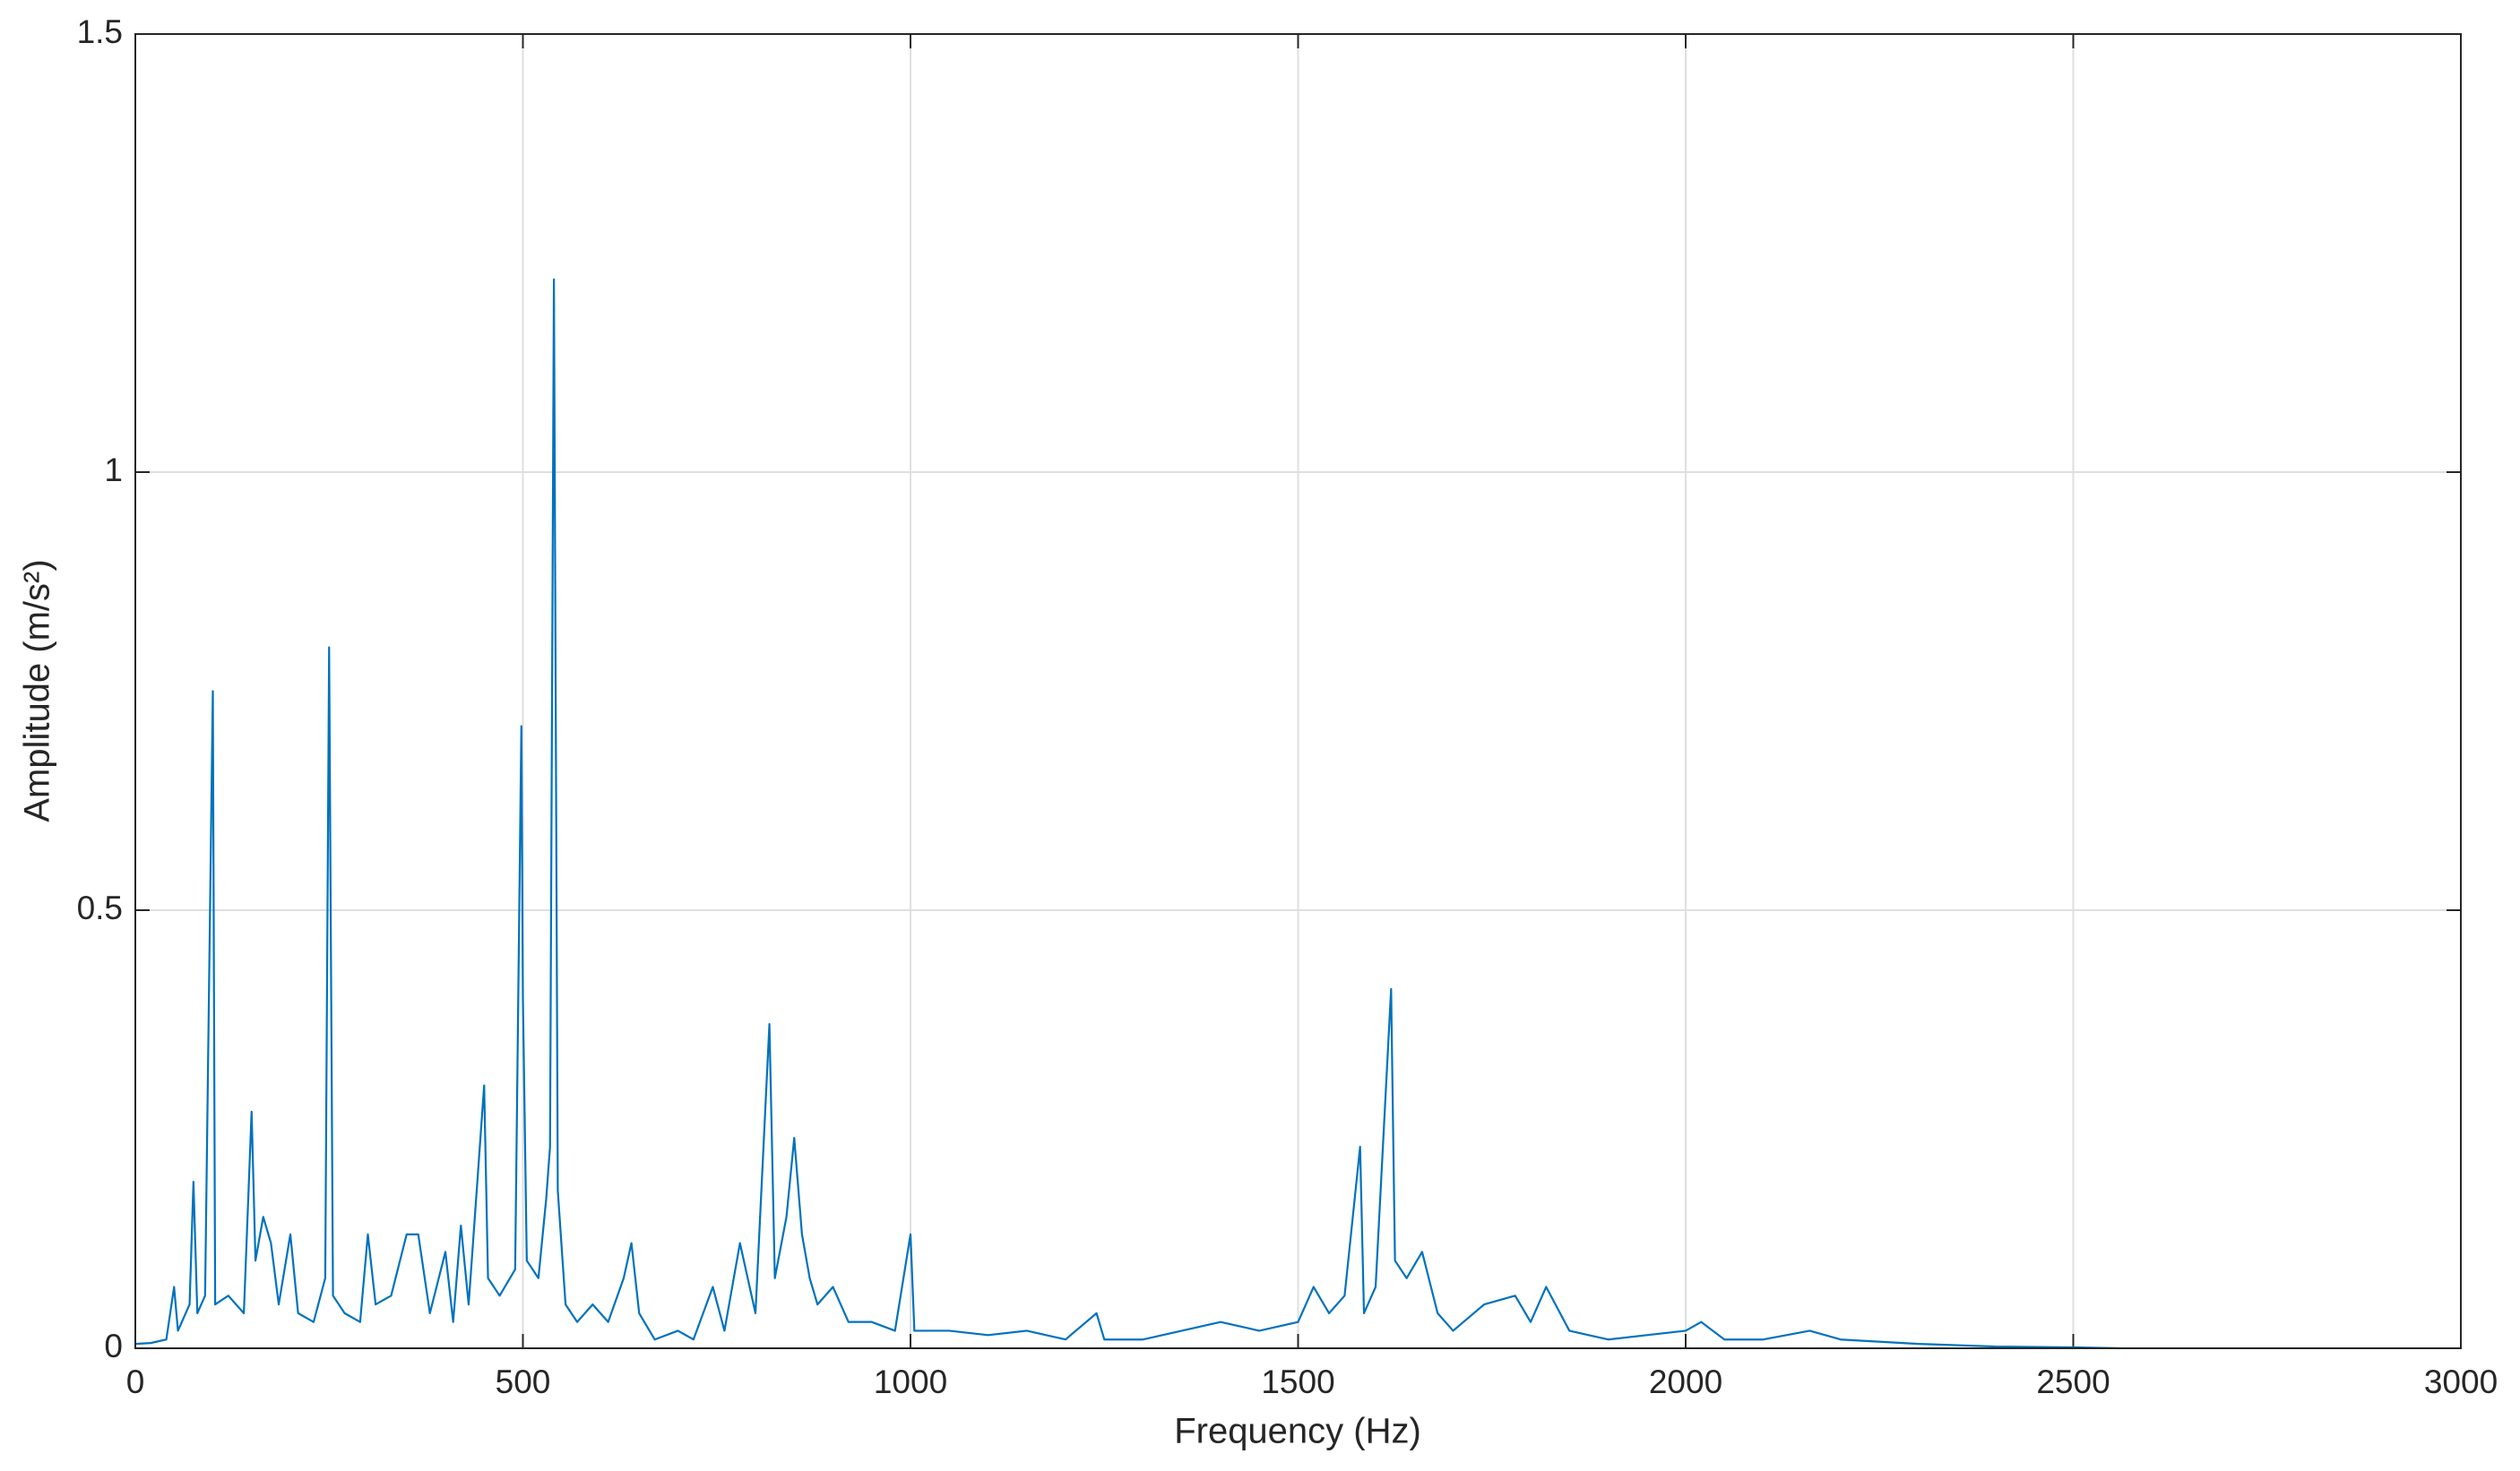 This screenshot has height=1471, width=2520. I want to click on x-tick-label: 2000, so click(1685, 1381).